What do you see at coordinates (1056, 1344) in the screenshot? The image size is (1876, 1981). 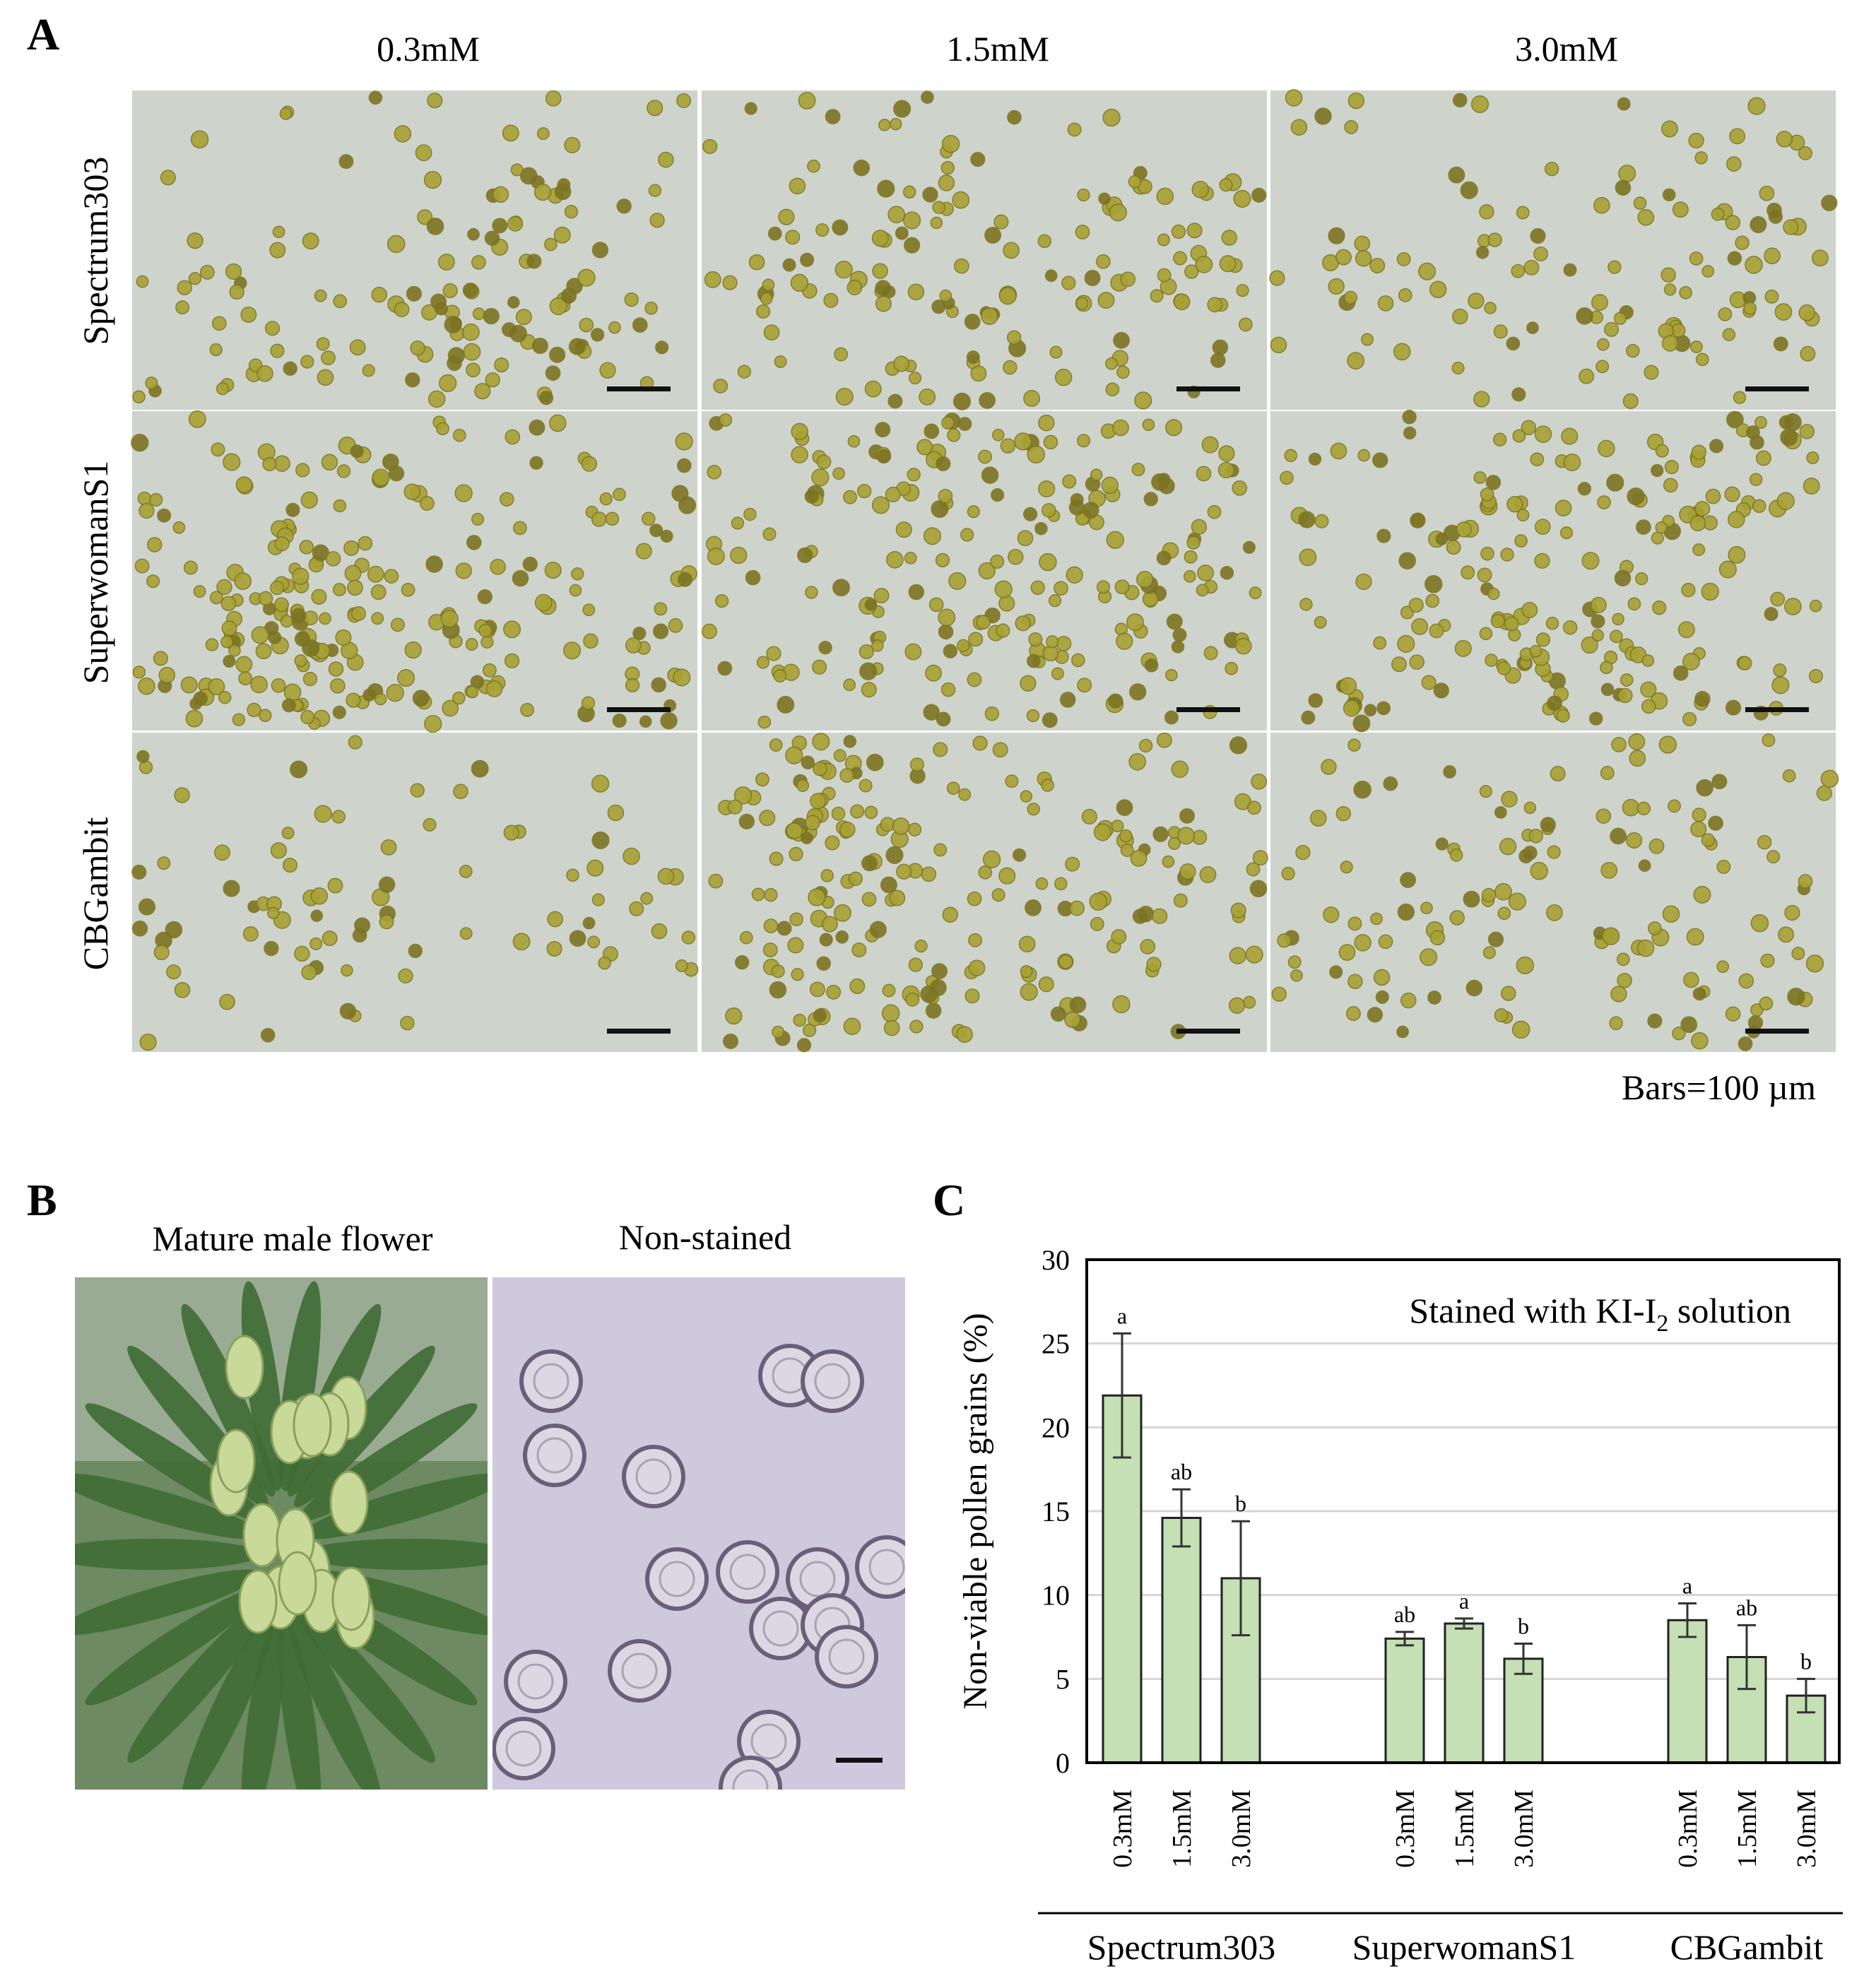 I see `y-tick-label: 25` at bounding box center [1056, 1344].